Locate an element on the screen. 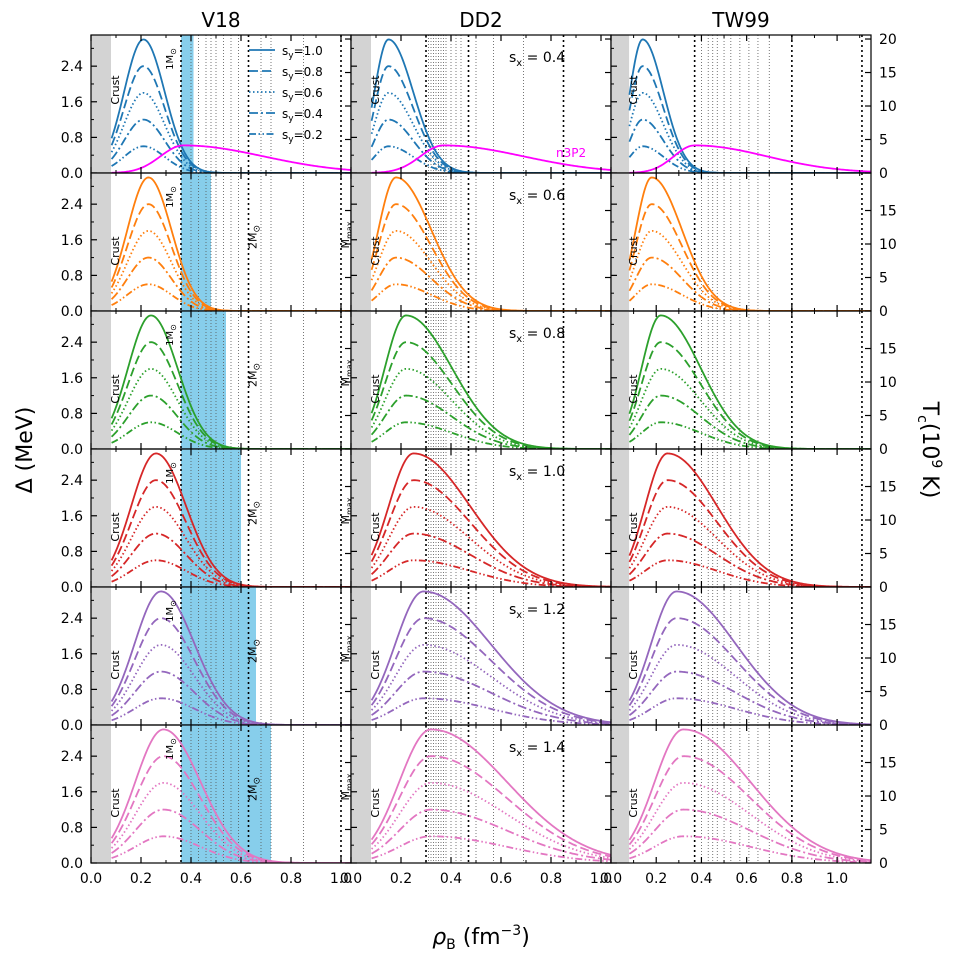 The image size is (954, 961). legend-label-value: =0.6 is located at coordinates (308, 93).